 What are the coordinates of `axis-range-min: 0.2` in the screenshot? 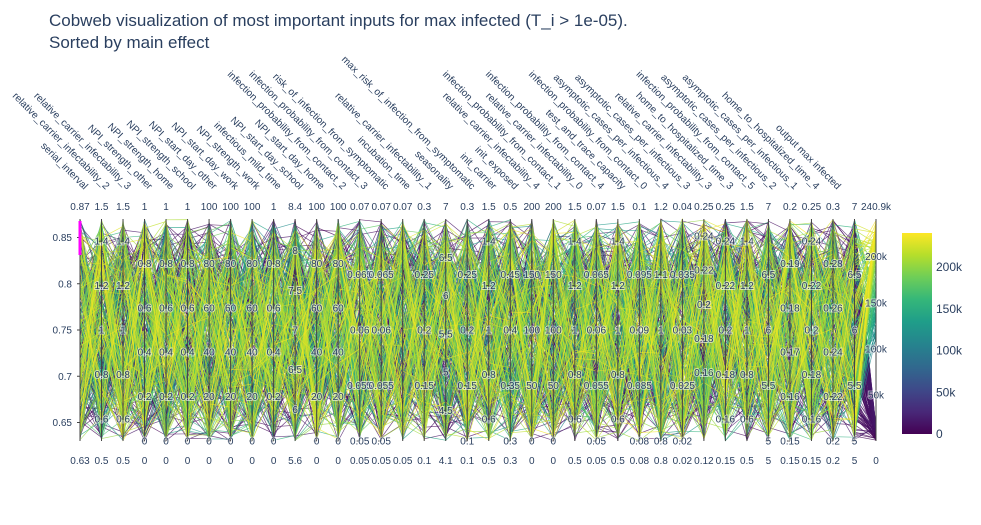 It's located at (833, 461).